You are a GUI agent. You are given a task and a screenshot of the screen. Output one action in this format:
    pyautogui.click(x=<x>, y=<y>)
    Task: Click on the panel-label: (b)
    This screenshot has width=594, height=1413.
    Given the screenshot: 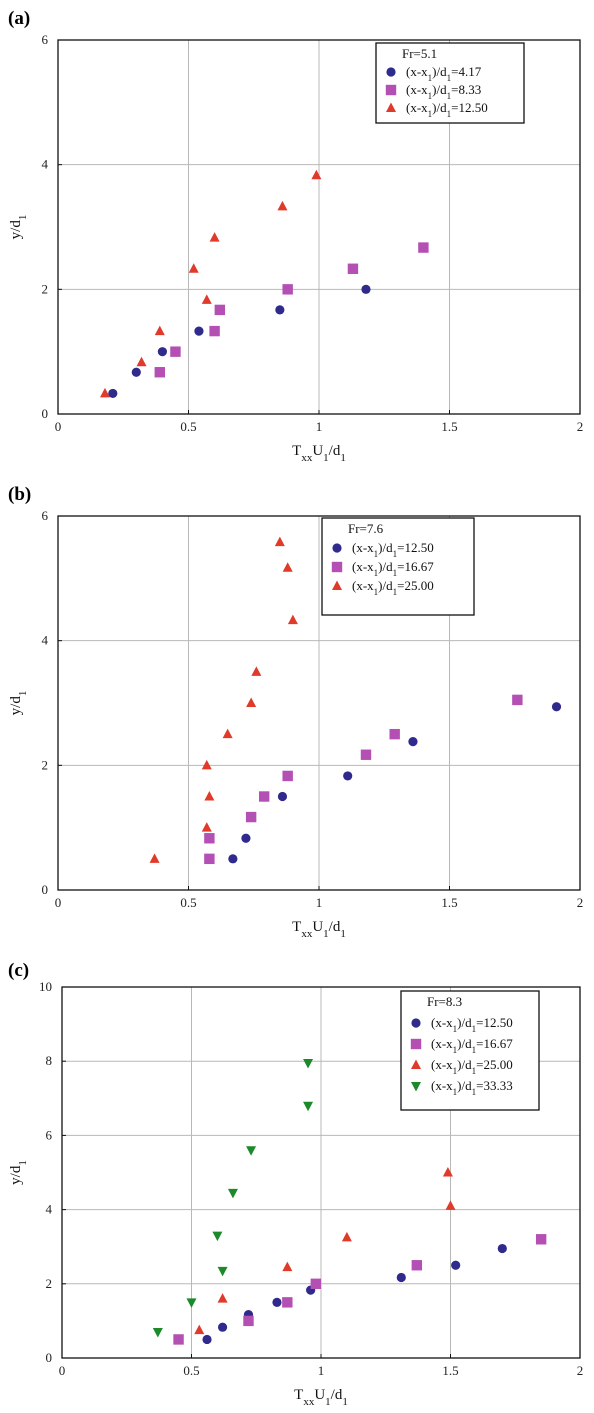 What is the action you would take?
    pyautogui.click(x=19, y=494)
    